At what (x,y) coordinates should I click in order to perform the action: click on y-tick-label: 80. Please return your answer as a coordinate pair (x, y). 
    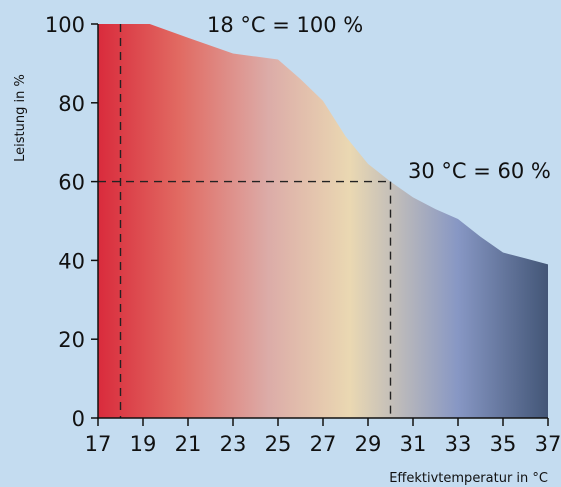
    Looking at the image, I should click on (71, 104).